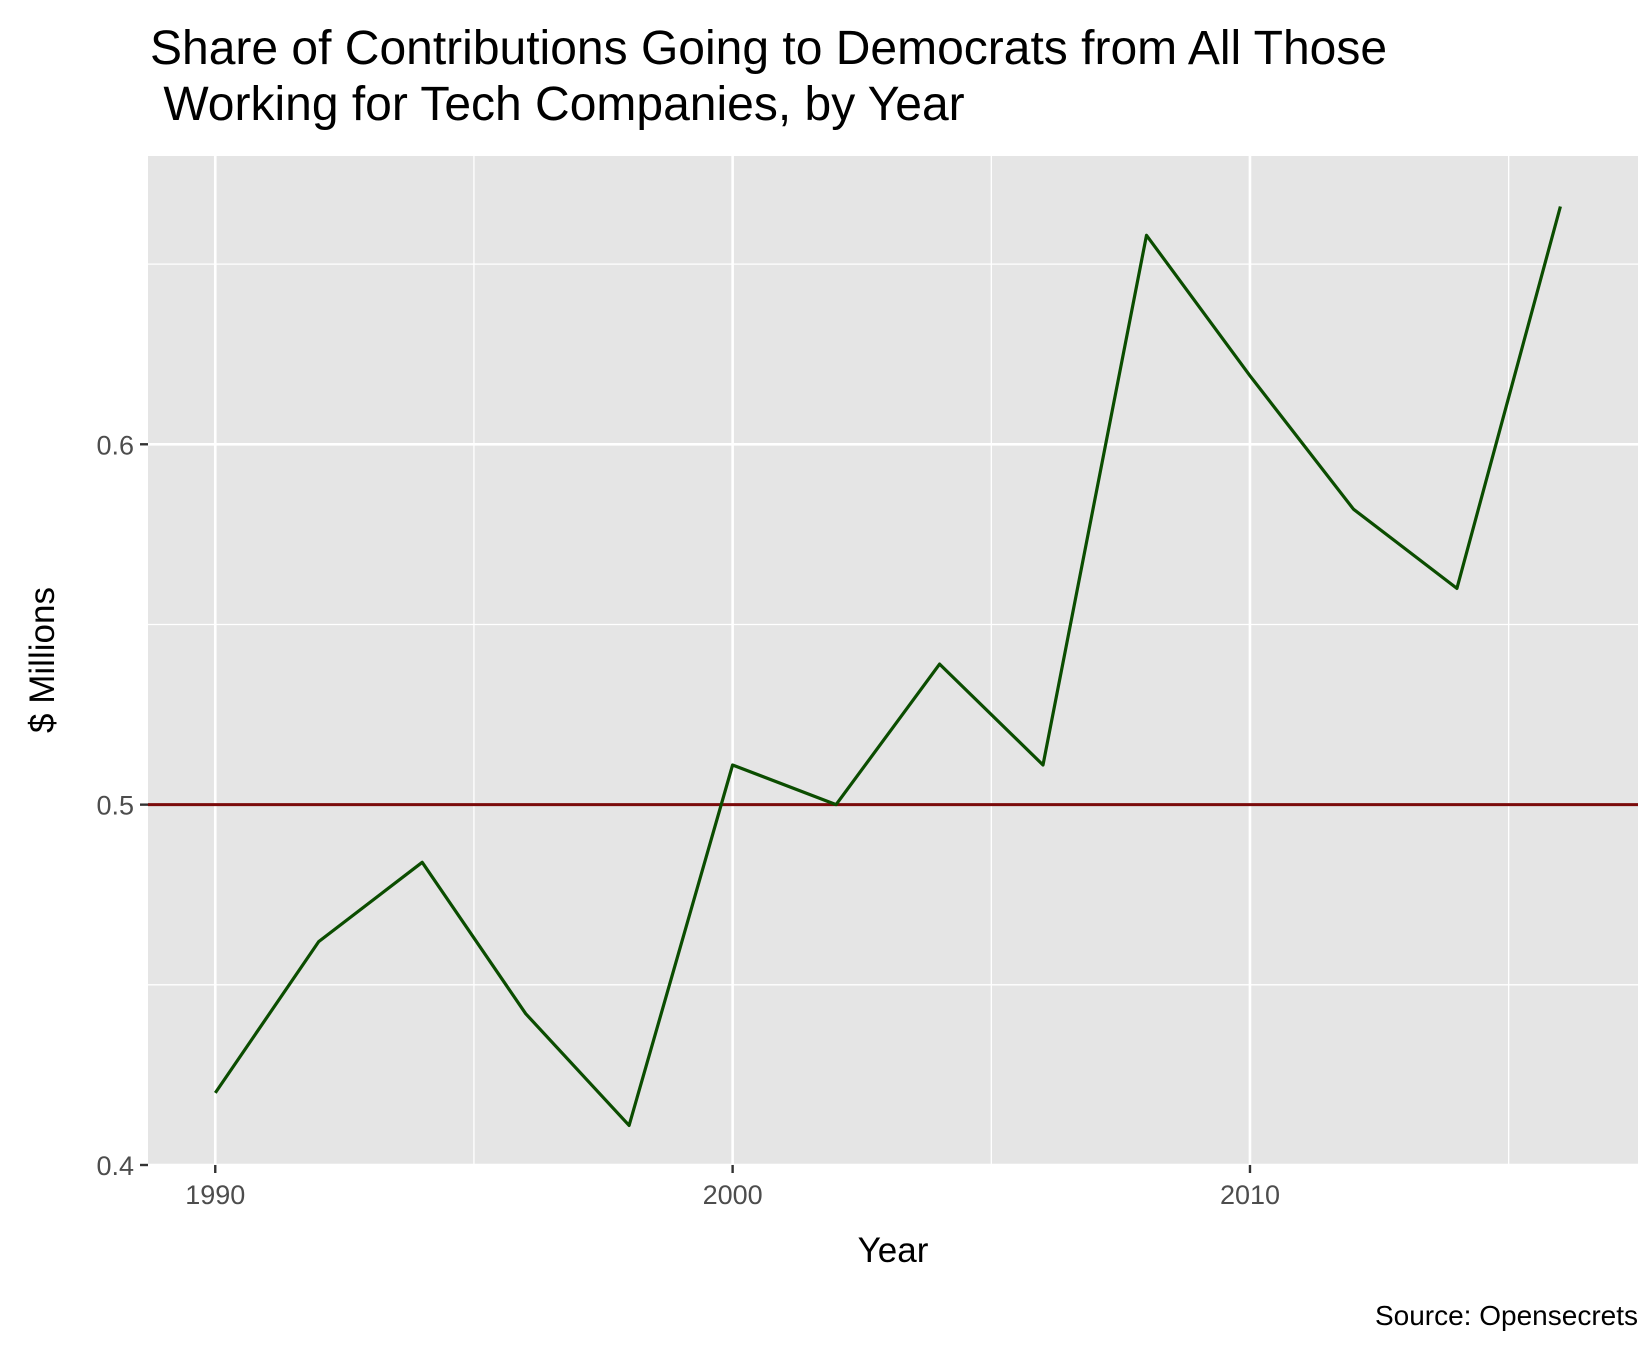 This screenshot has width=1650, height=1349. I want to click on data-point-2016, so click(1560, 206).